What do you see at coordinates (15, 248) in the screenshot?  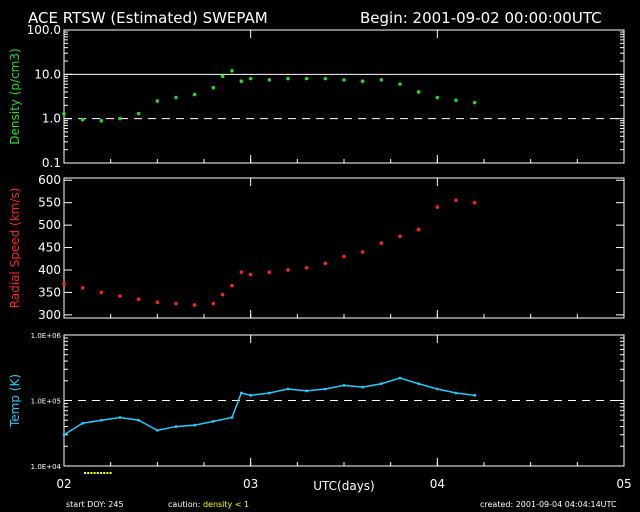 I see `speed-y-axis-label: Radial Speed (km/s)` at bounding box center [15, 248].